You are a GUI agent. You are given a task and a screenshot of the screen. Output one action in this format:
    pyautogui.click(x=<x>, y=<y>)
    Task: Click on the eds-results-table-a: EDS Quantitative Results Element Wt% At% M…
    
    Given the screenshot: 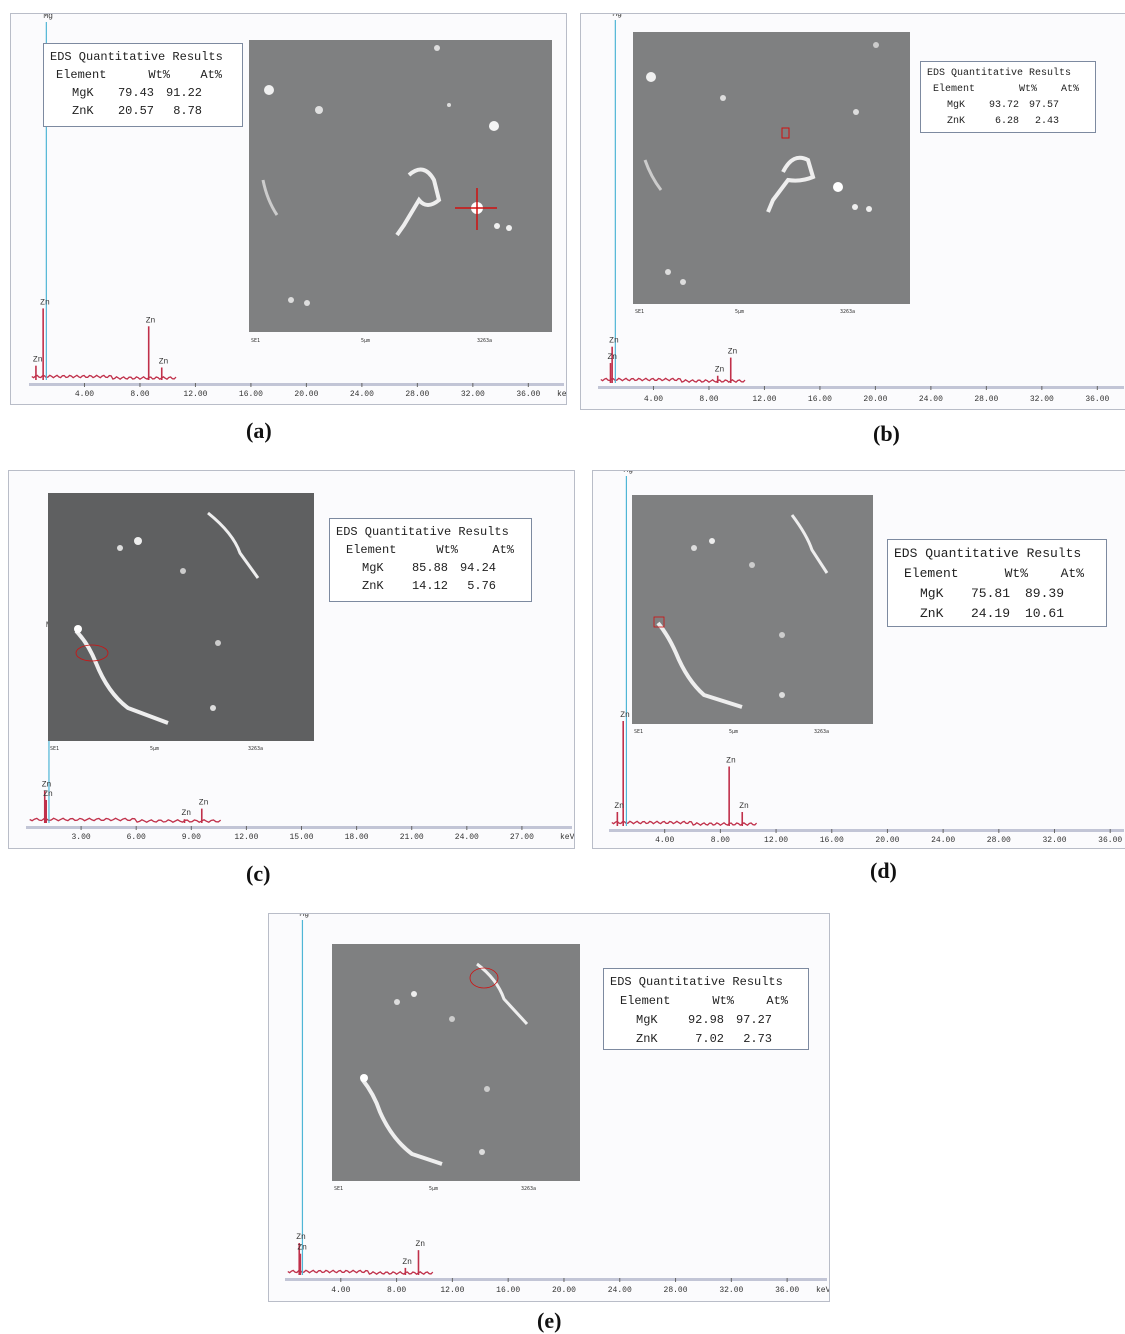 What is the action you would take?
    pyautogui.click(x=143, y=85)
    